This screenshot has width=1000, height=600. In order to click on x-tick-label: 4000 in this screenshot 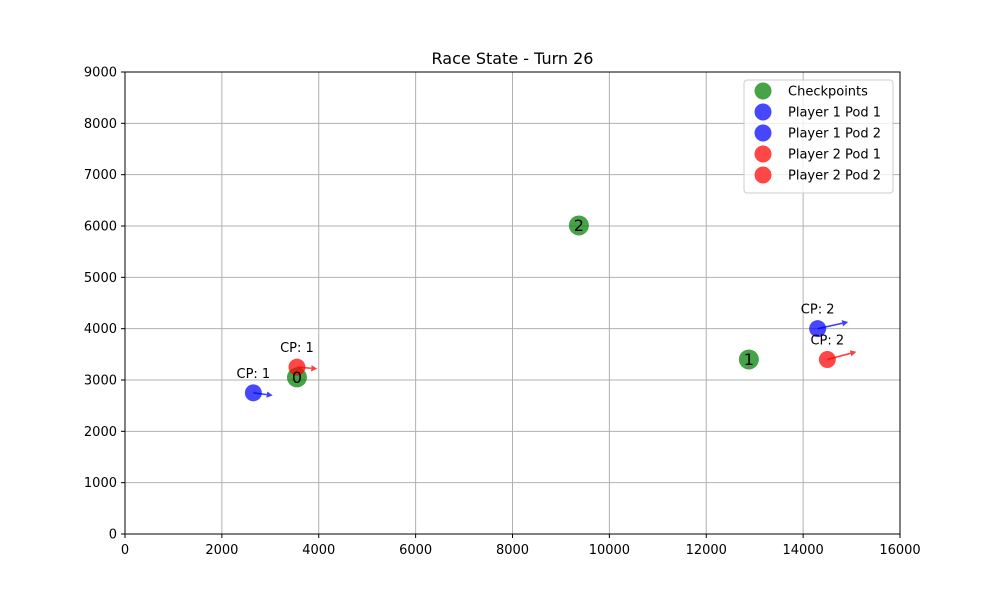, I will do `click(318, 550)`.